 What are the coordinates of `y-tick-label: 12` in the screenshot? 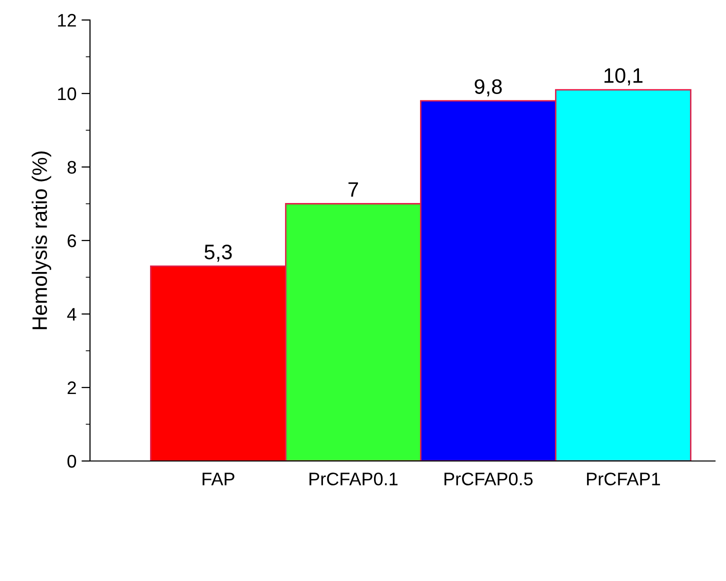 It's located at (67, 20).